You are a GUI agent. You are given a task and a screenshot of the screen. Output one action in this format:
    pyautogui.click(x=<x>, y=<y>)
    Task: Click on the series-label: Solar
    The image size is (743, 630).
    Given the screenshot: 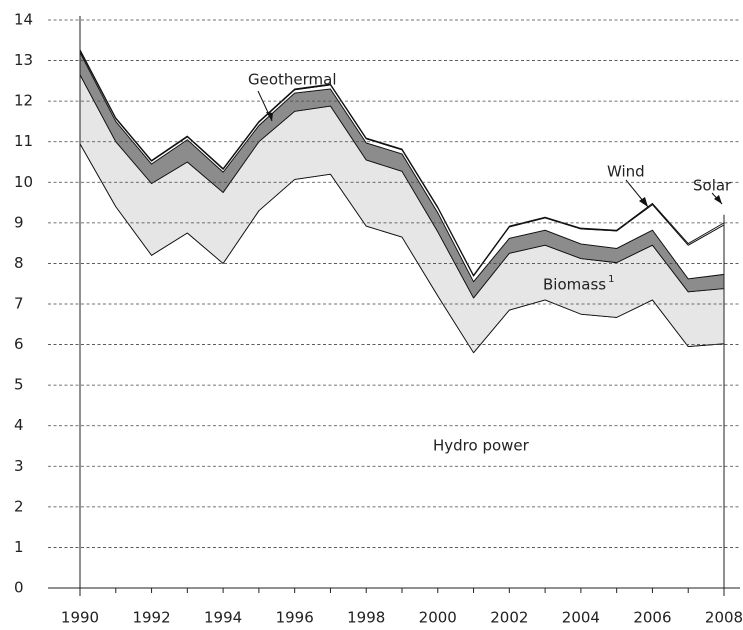 What is the action you would take?
    pyautogui.click(x=712, y=186)
    